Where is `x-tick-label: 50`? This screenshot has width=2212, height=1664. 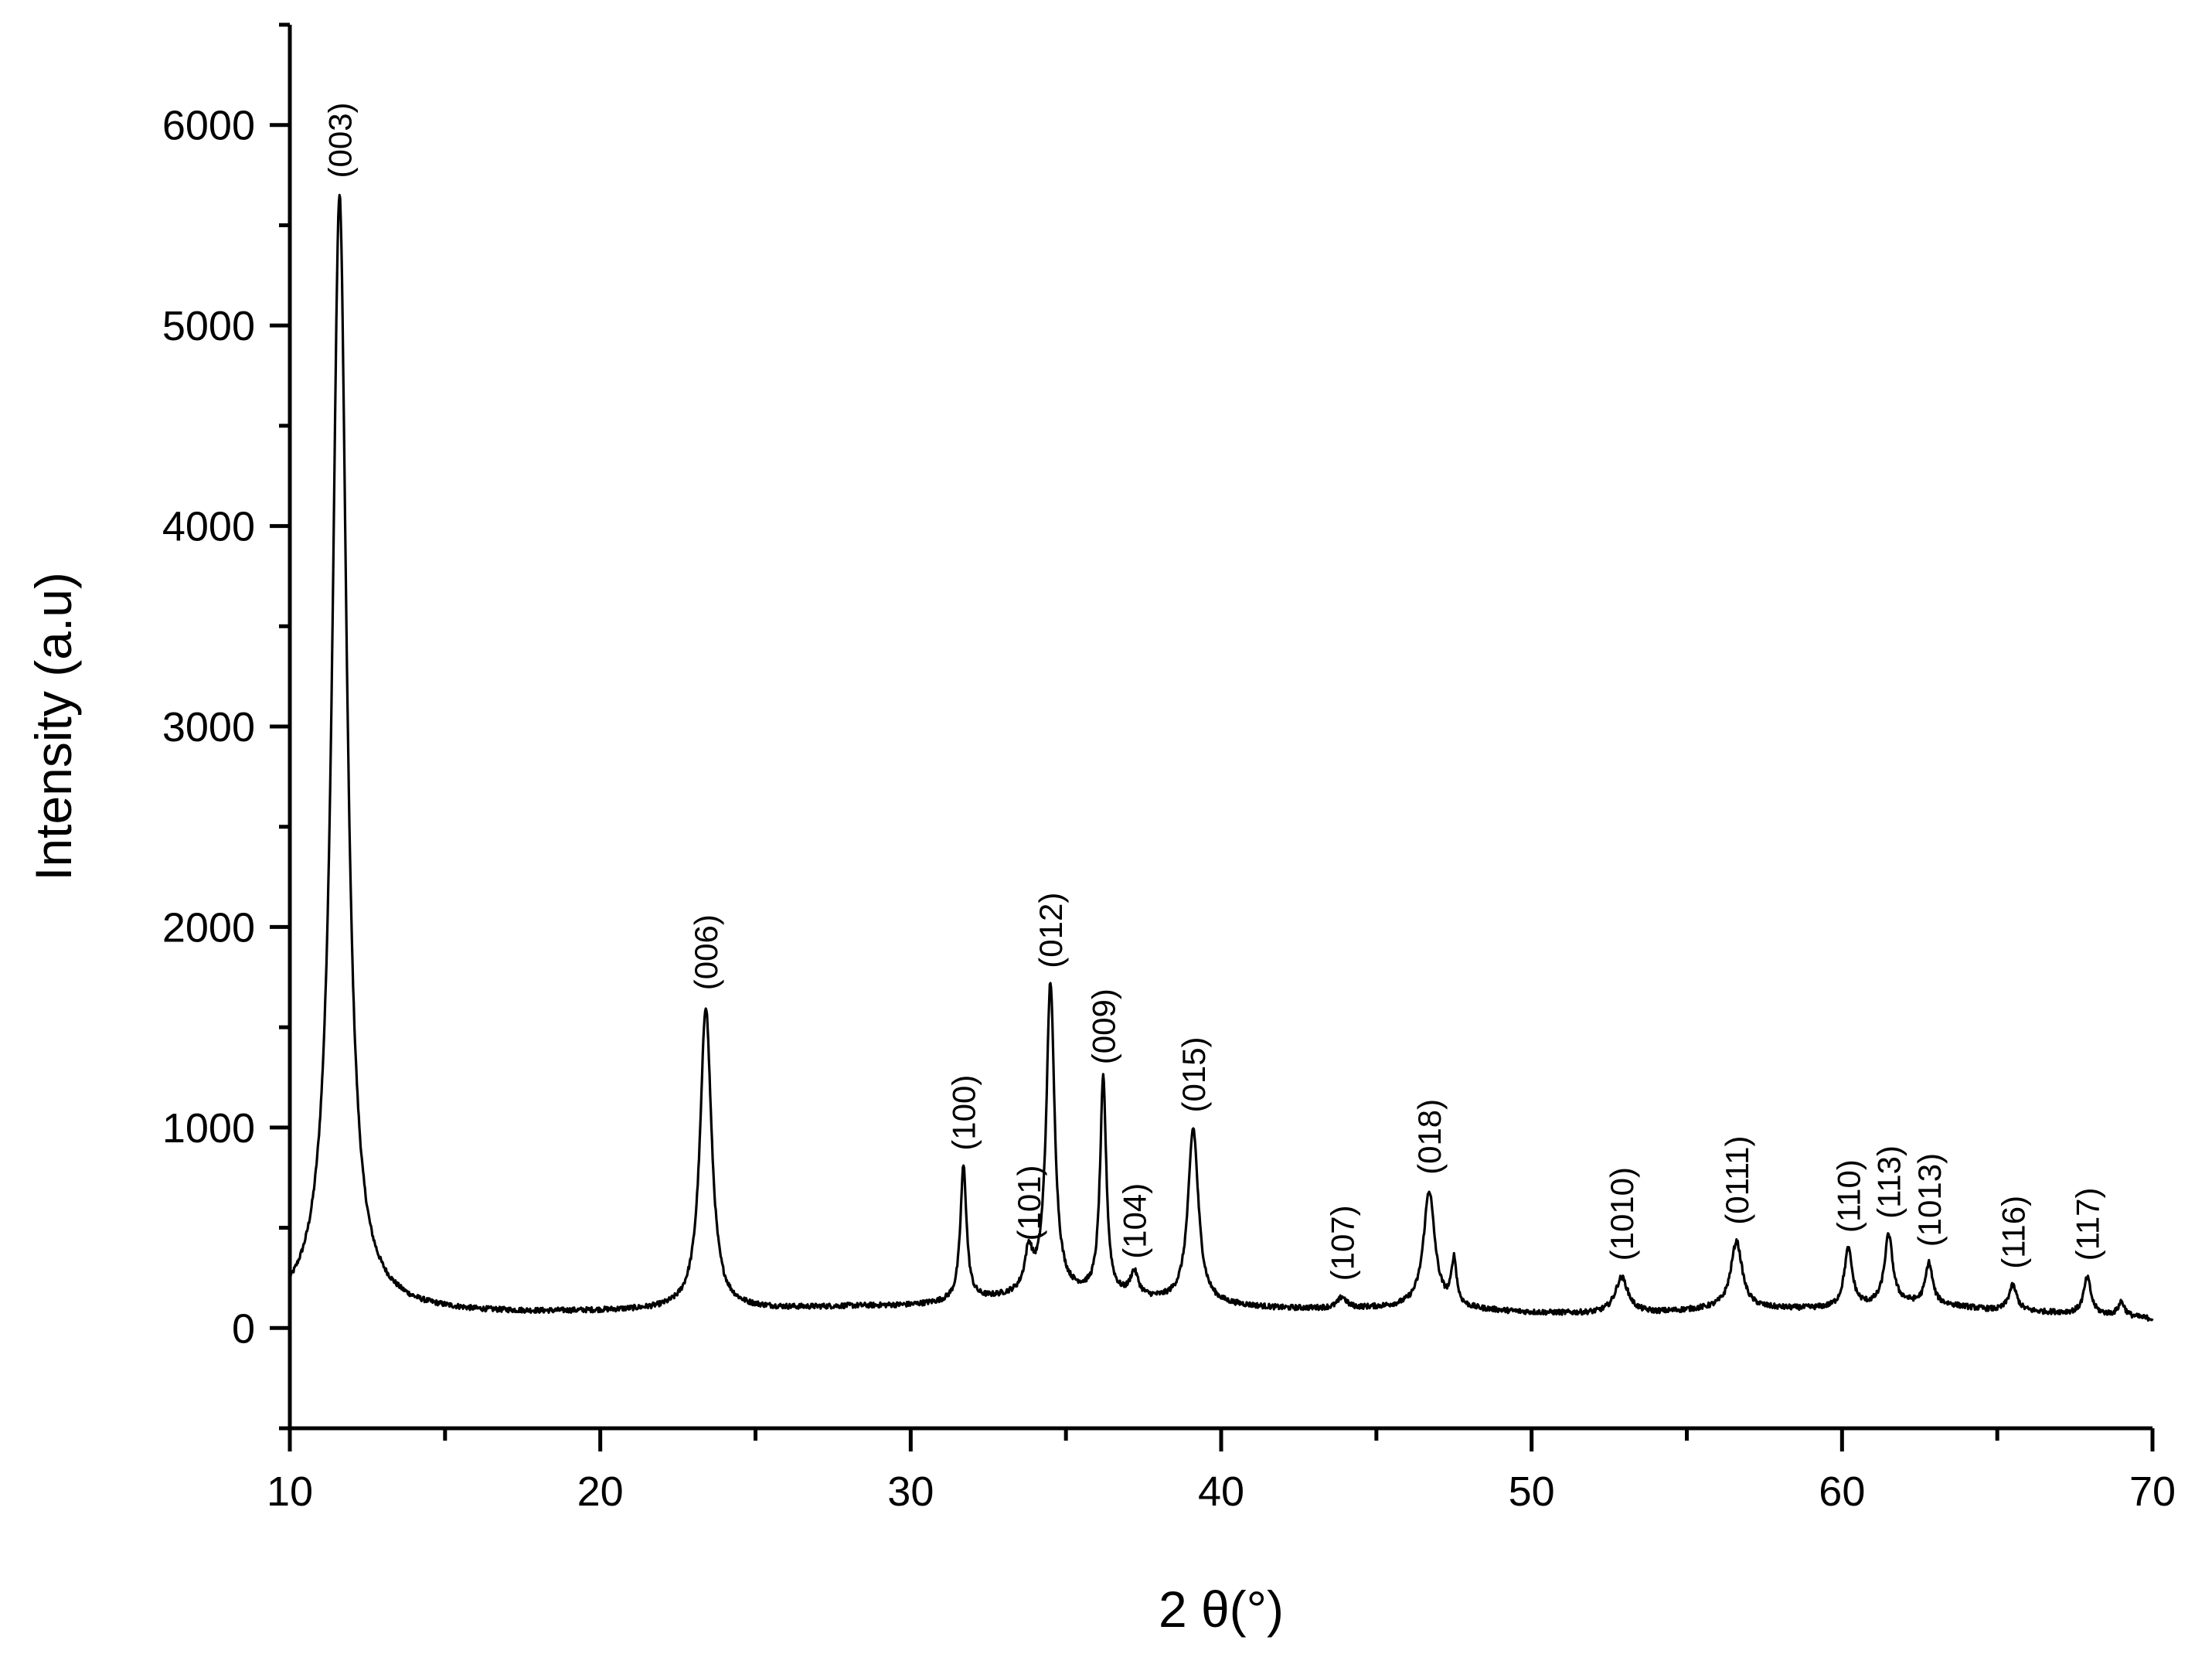 x-tick-label: 50 is located at coordinates (1532, 1491).